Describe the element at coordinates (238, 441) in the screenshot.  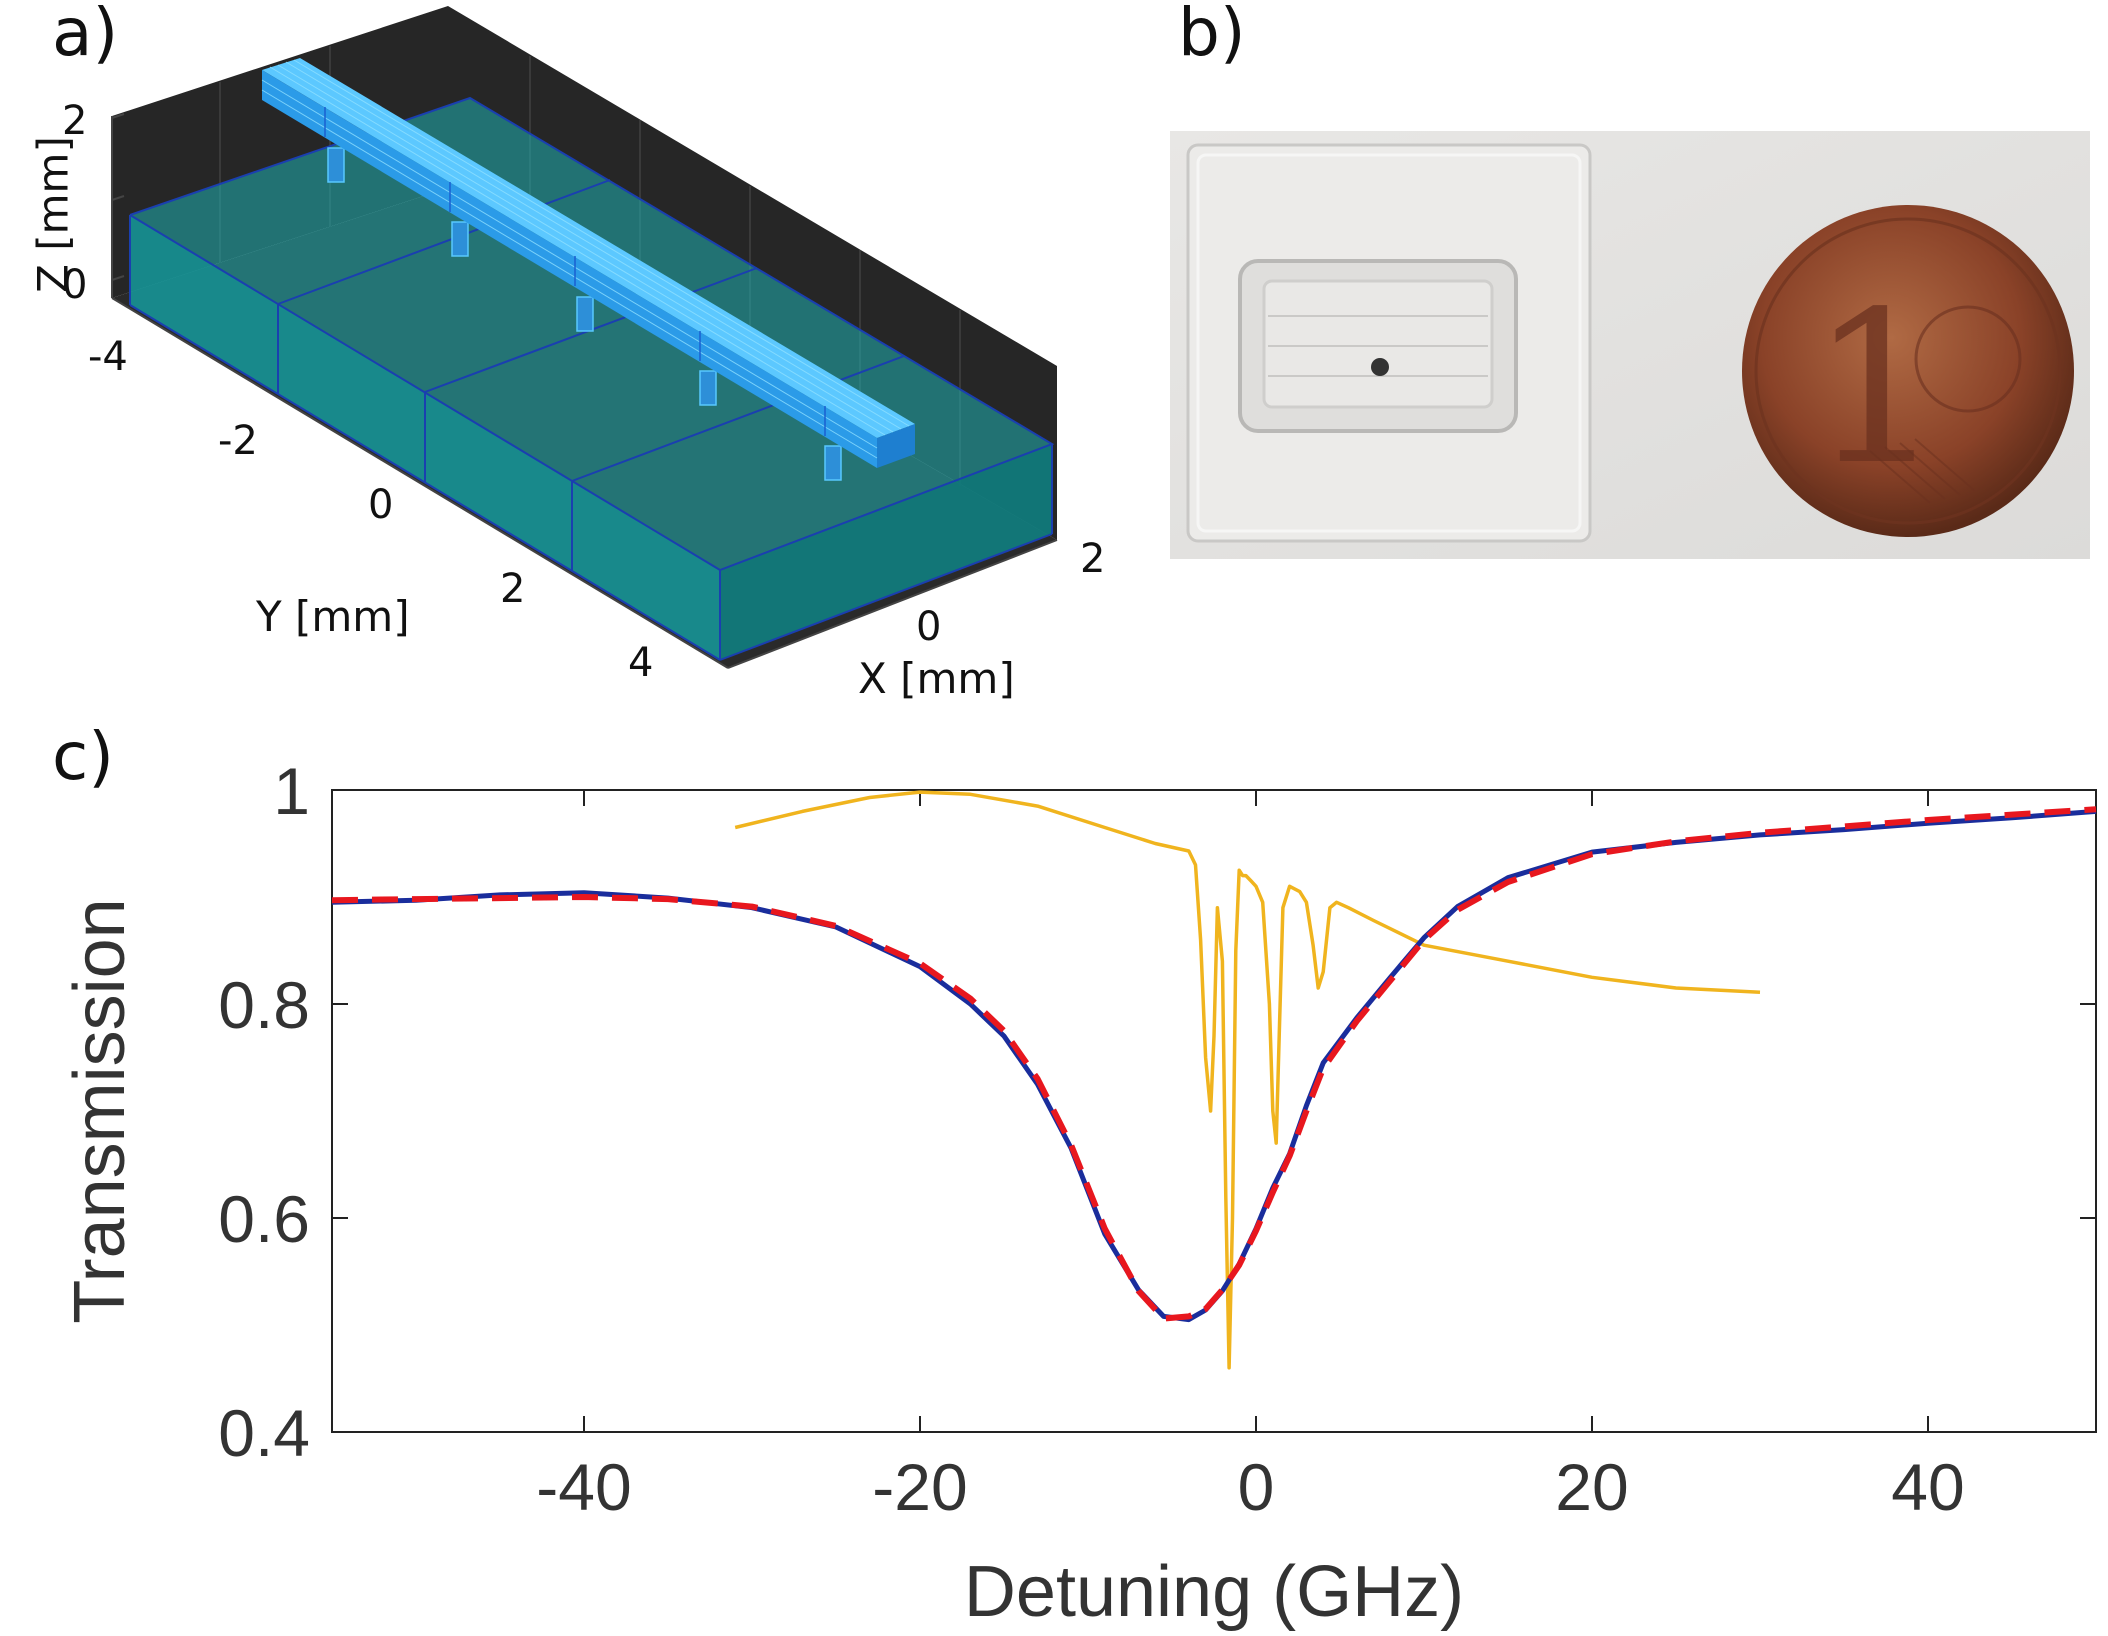
I see `y-tick-m2: -2` at that location.